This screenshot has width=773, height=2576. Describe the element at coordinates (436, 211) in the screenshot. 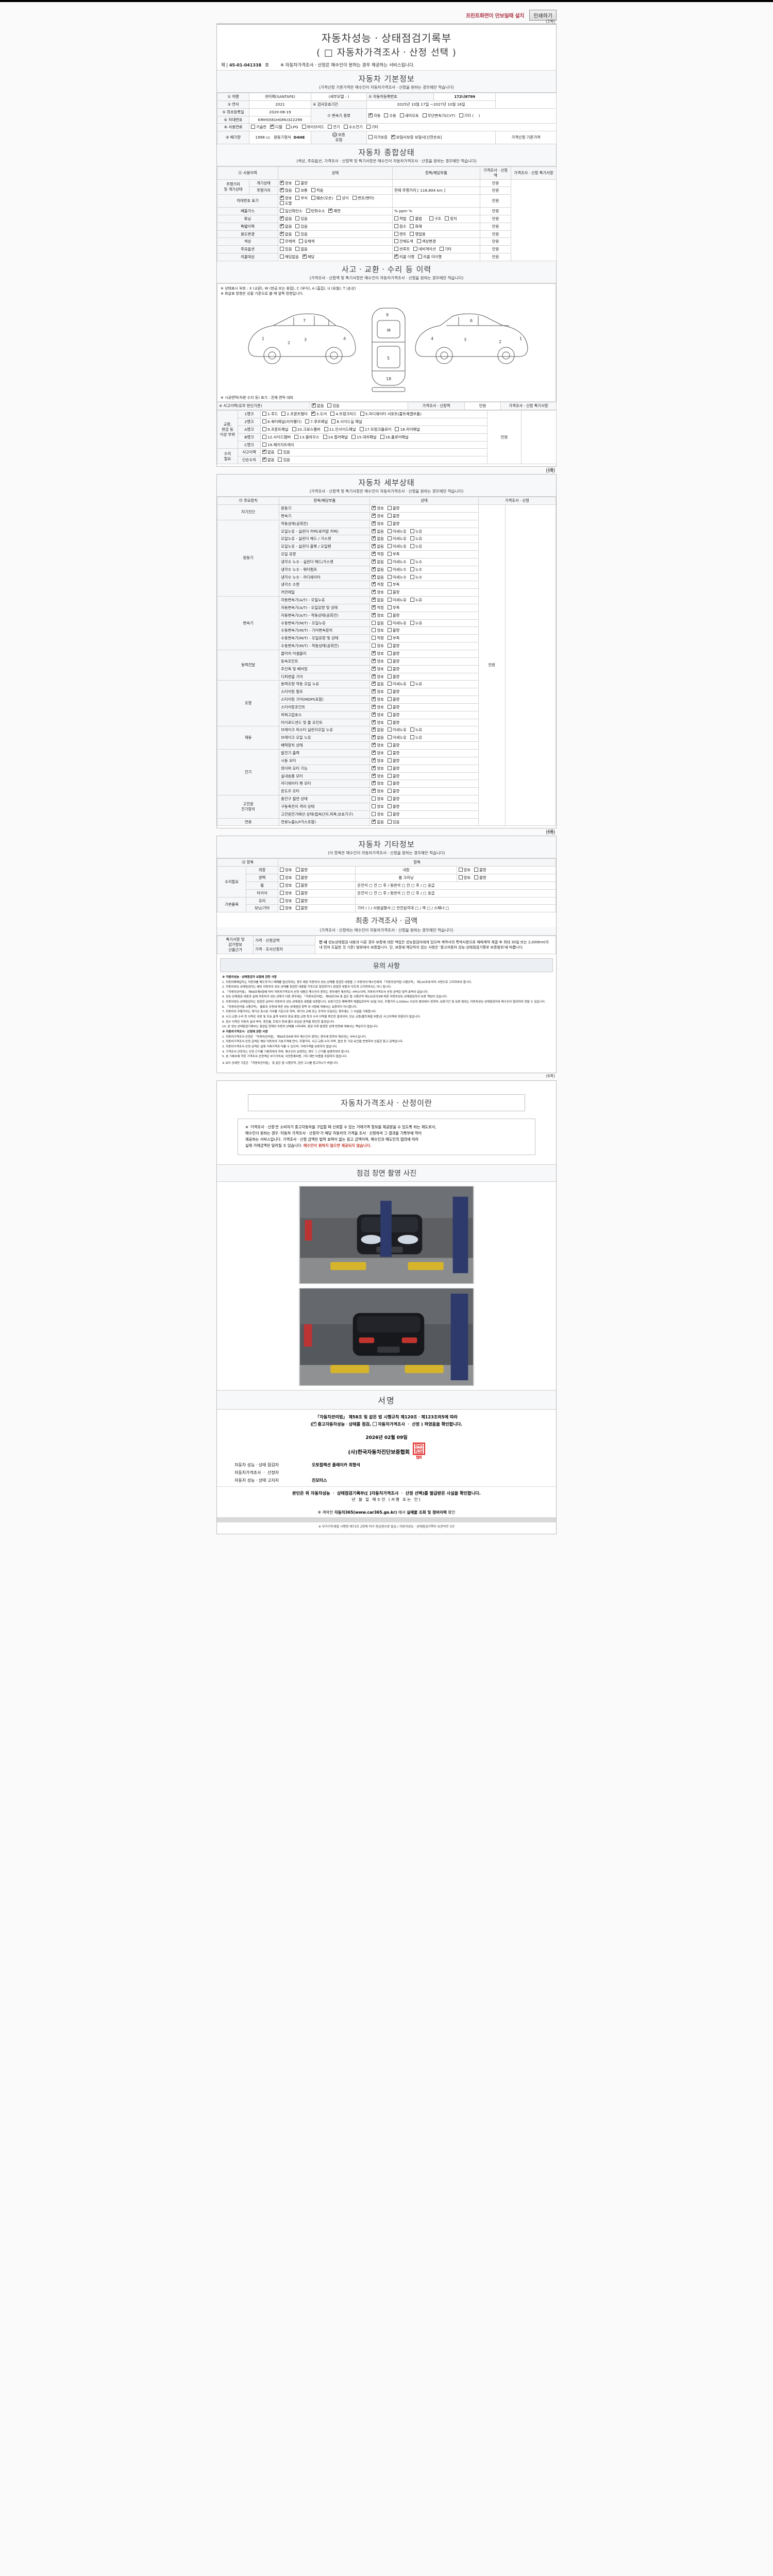

I see `overall-item-cell: % ppm %` at that location.